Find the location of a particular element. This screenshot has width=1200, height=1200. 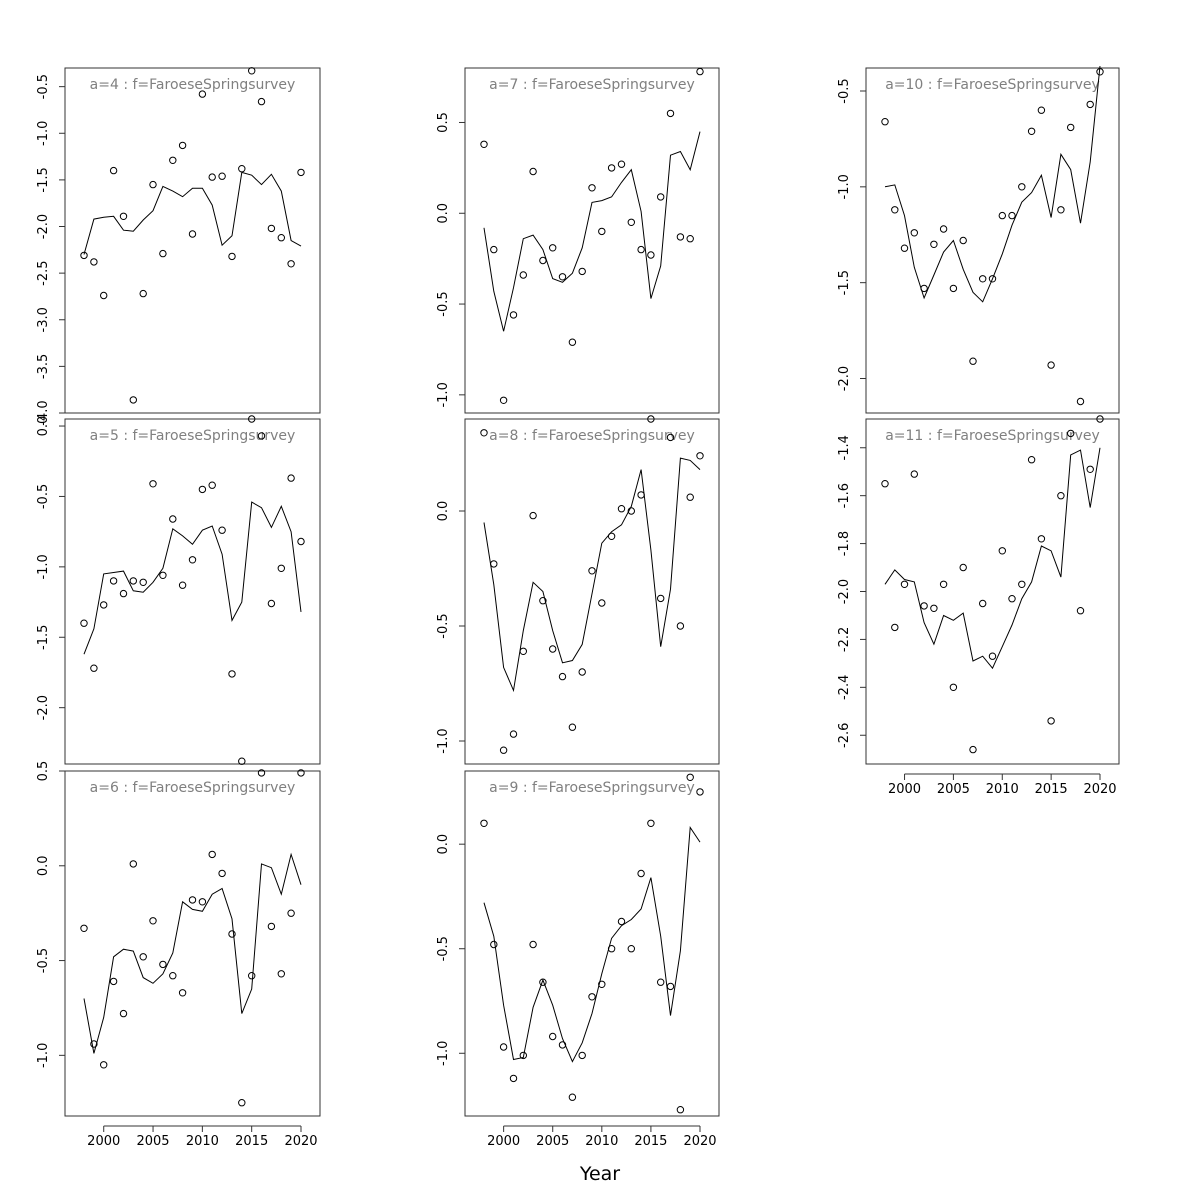

fitted-line is located at coordinates (992, 558).